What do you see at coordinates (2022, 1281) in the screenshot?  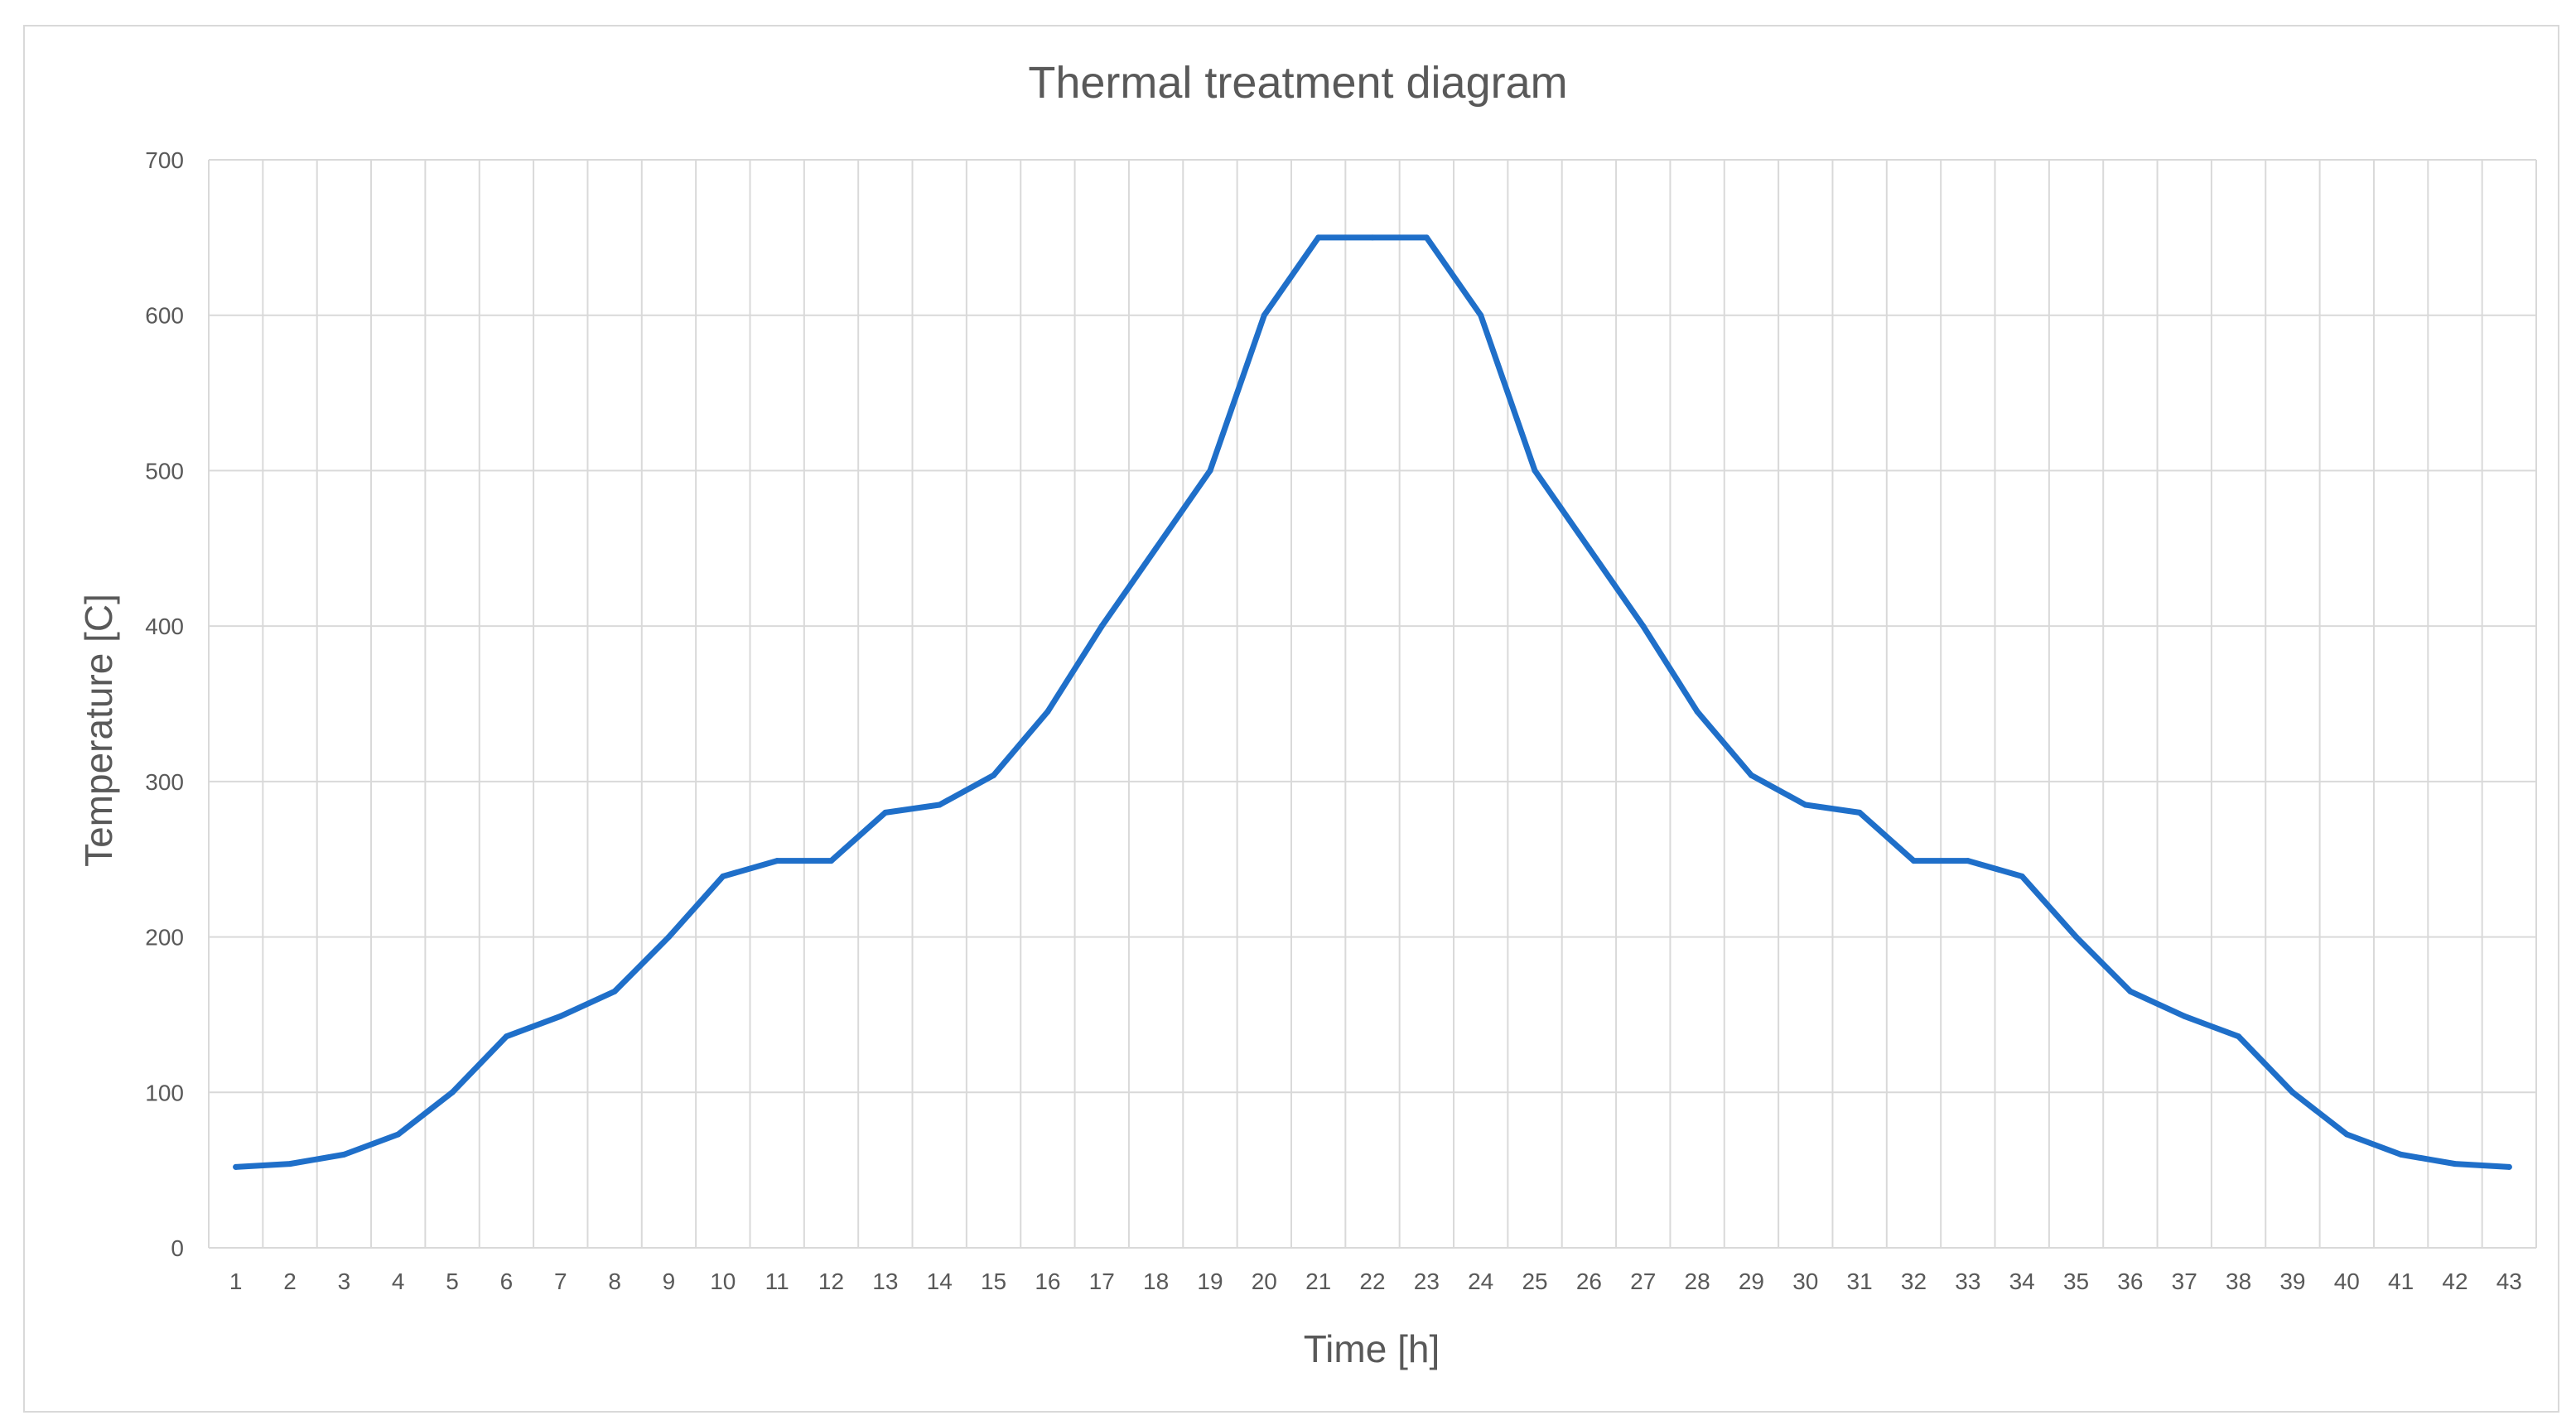 I see `x-tick-label: 34` at bounding box center [2022, 1281].